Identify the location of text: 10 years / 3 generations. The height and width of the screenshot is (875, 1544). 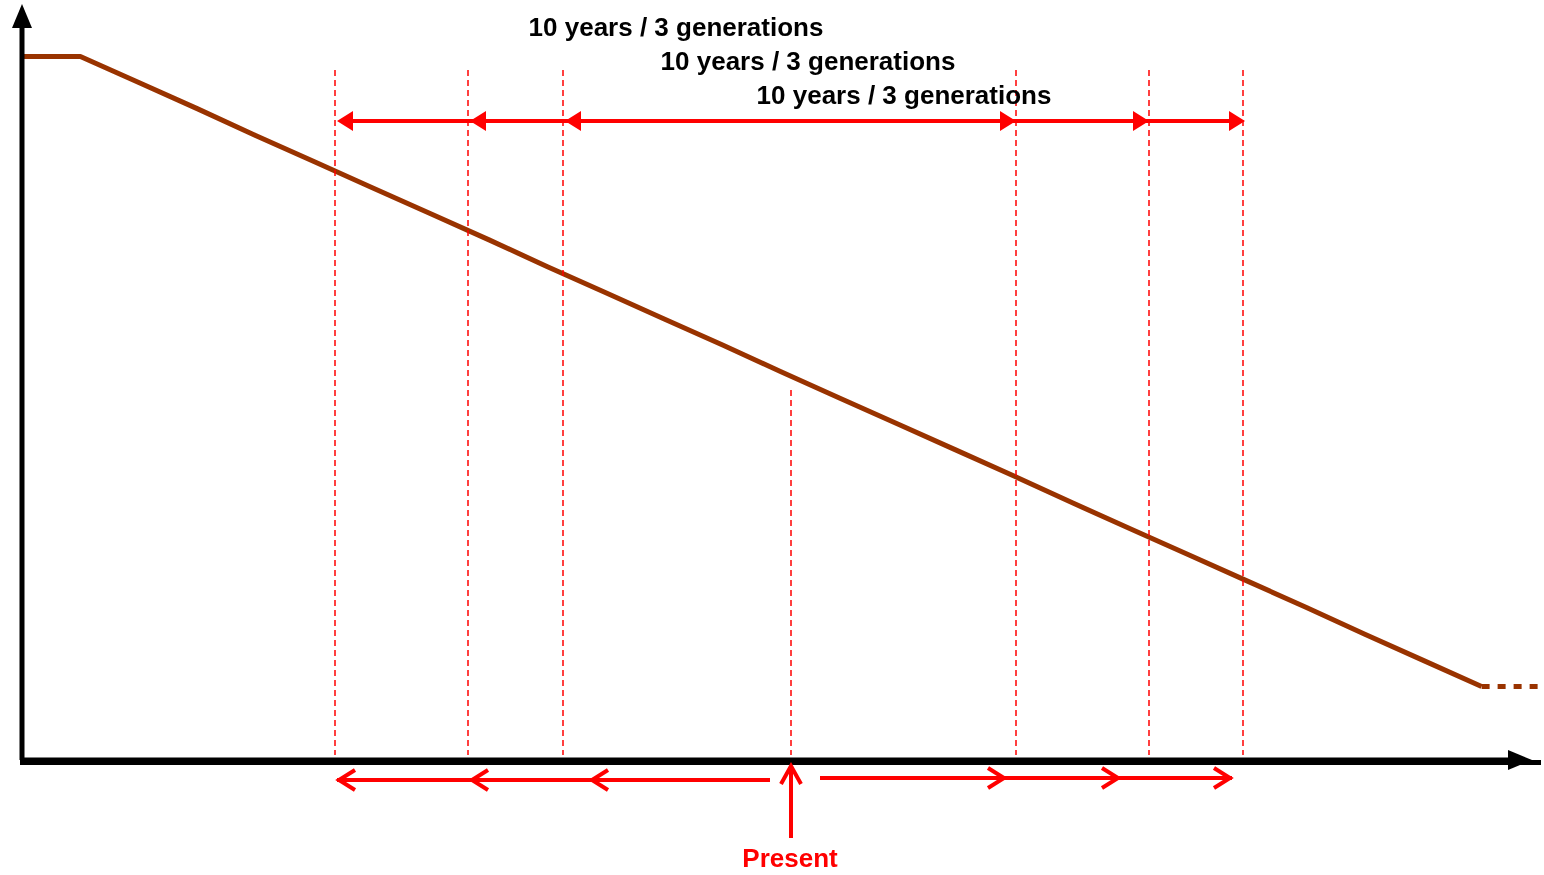
(676, 27).